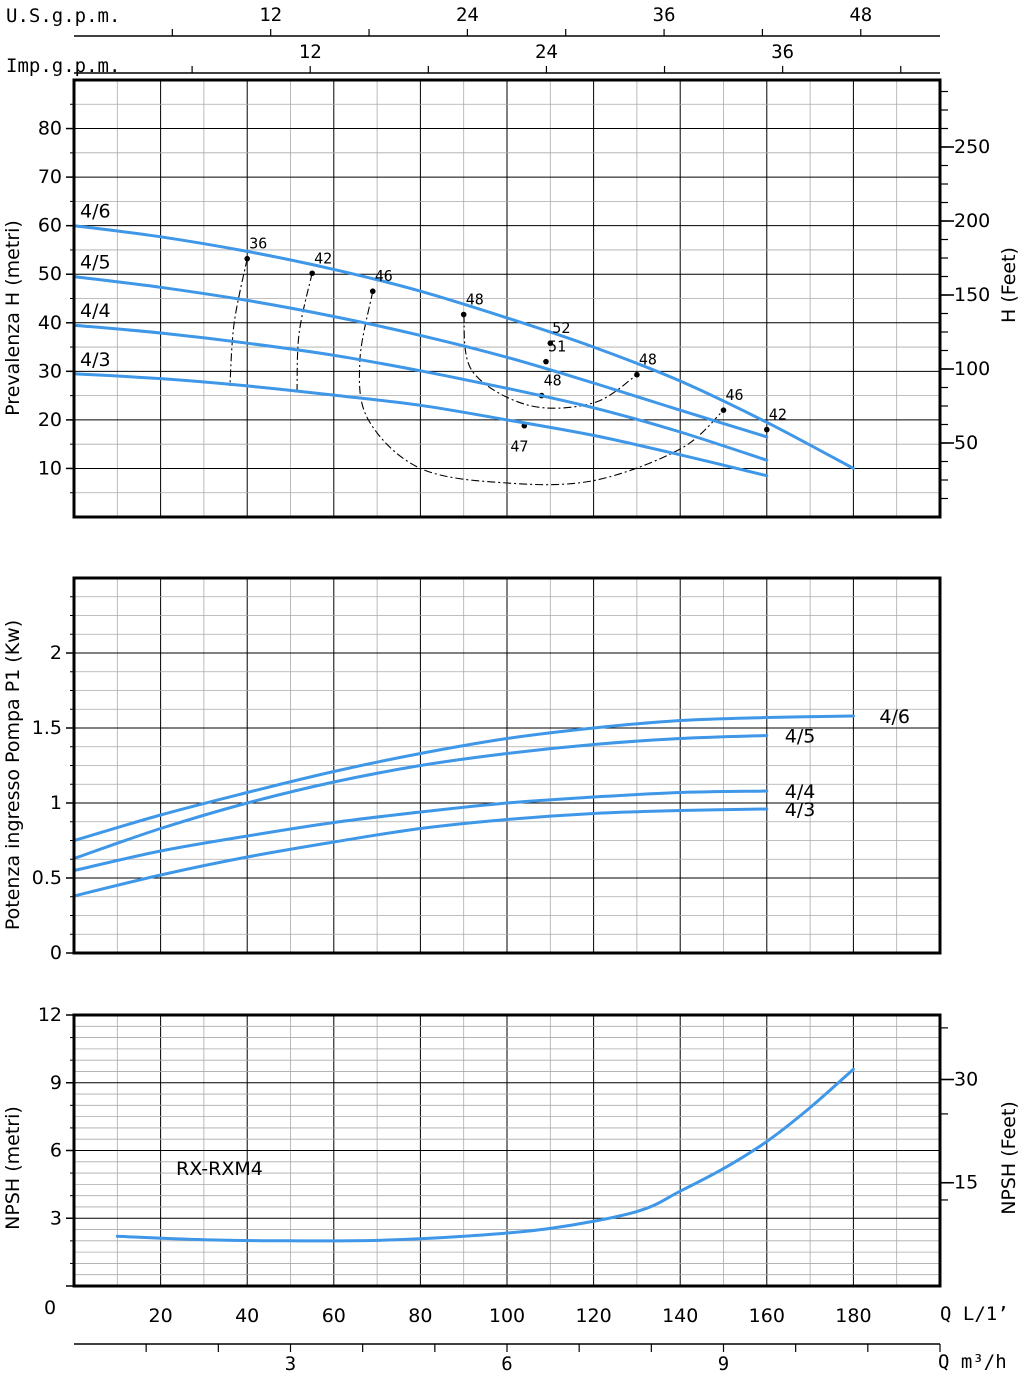 Image resolution: width=1021 pixels, height=1375 pixels. I want to click on efficiency-label: 42, so click(778, 415).